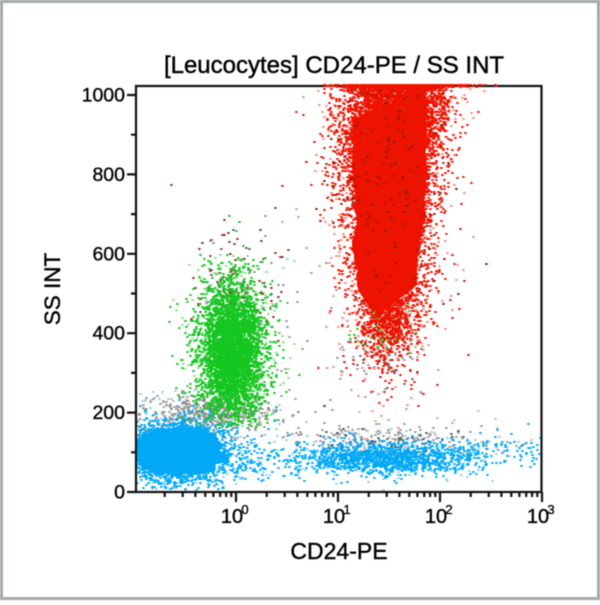 The width and height of the screenshot is (600, 605). Describe the element at coordinates (108, 254) in the screenshot. I see `svg-text: 600` at that location.